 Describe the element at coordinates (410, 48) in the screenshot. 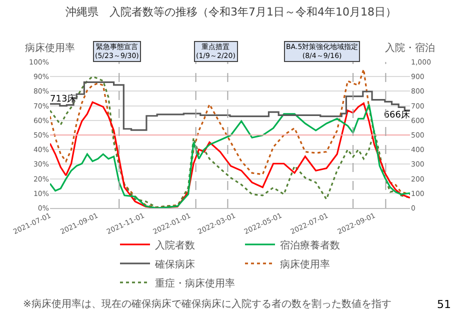

I see `y2-axis-title: 入院・宿泊` at that location.